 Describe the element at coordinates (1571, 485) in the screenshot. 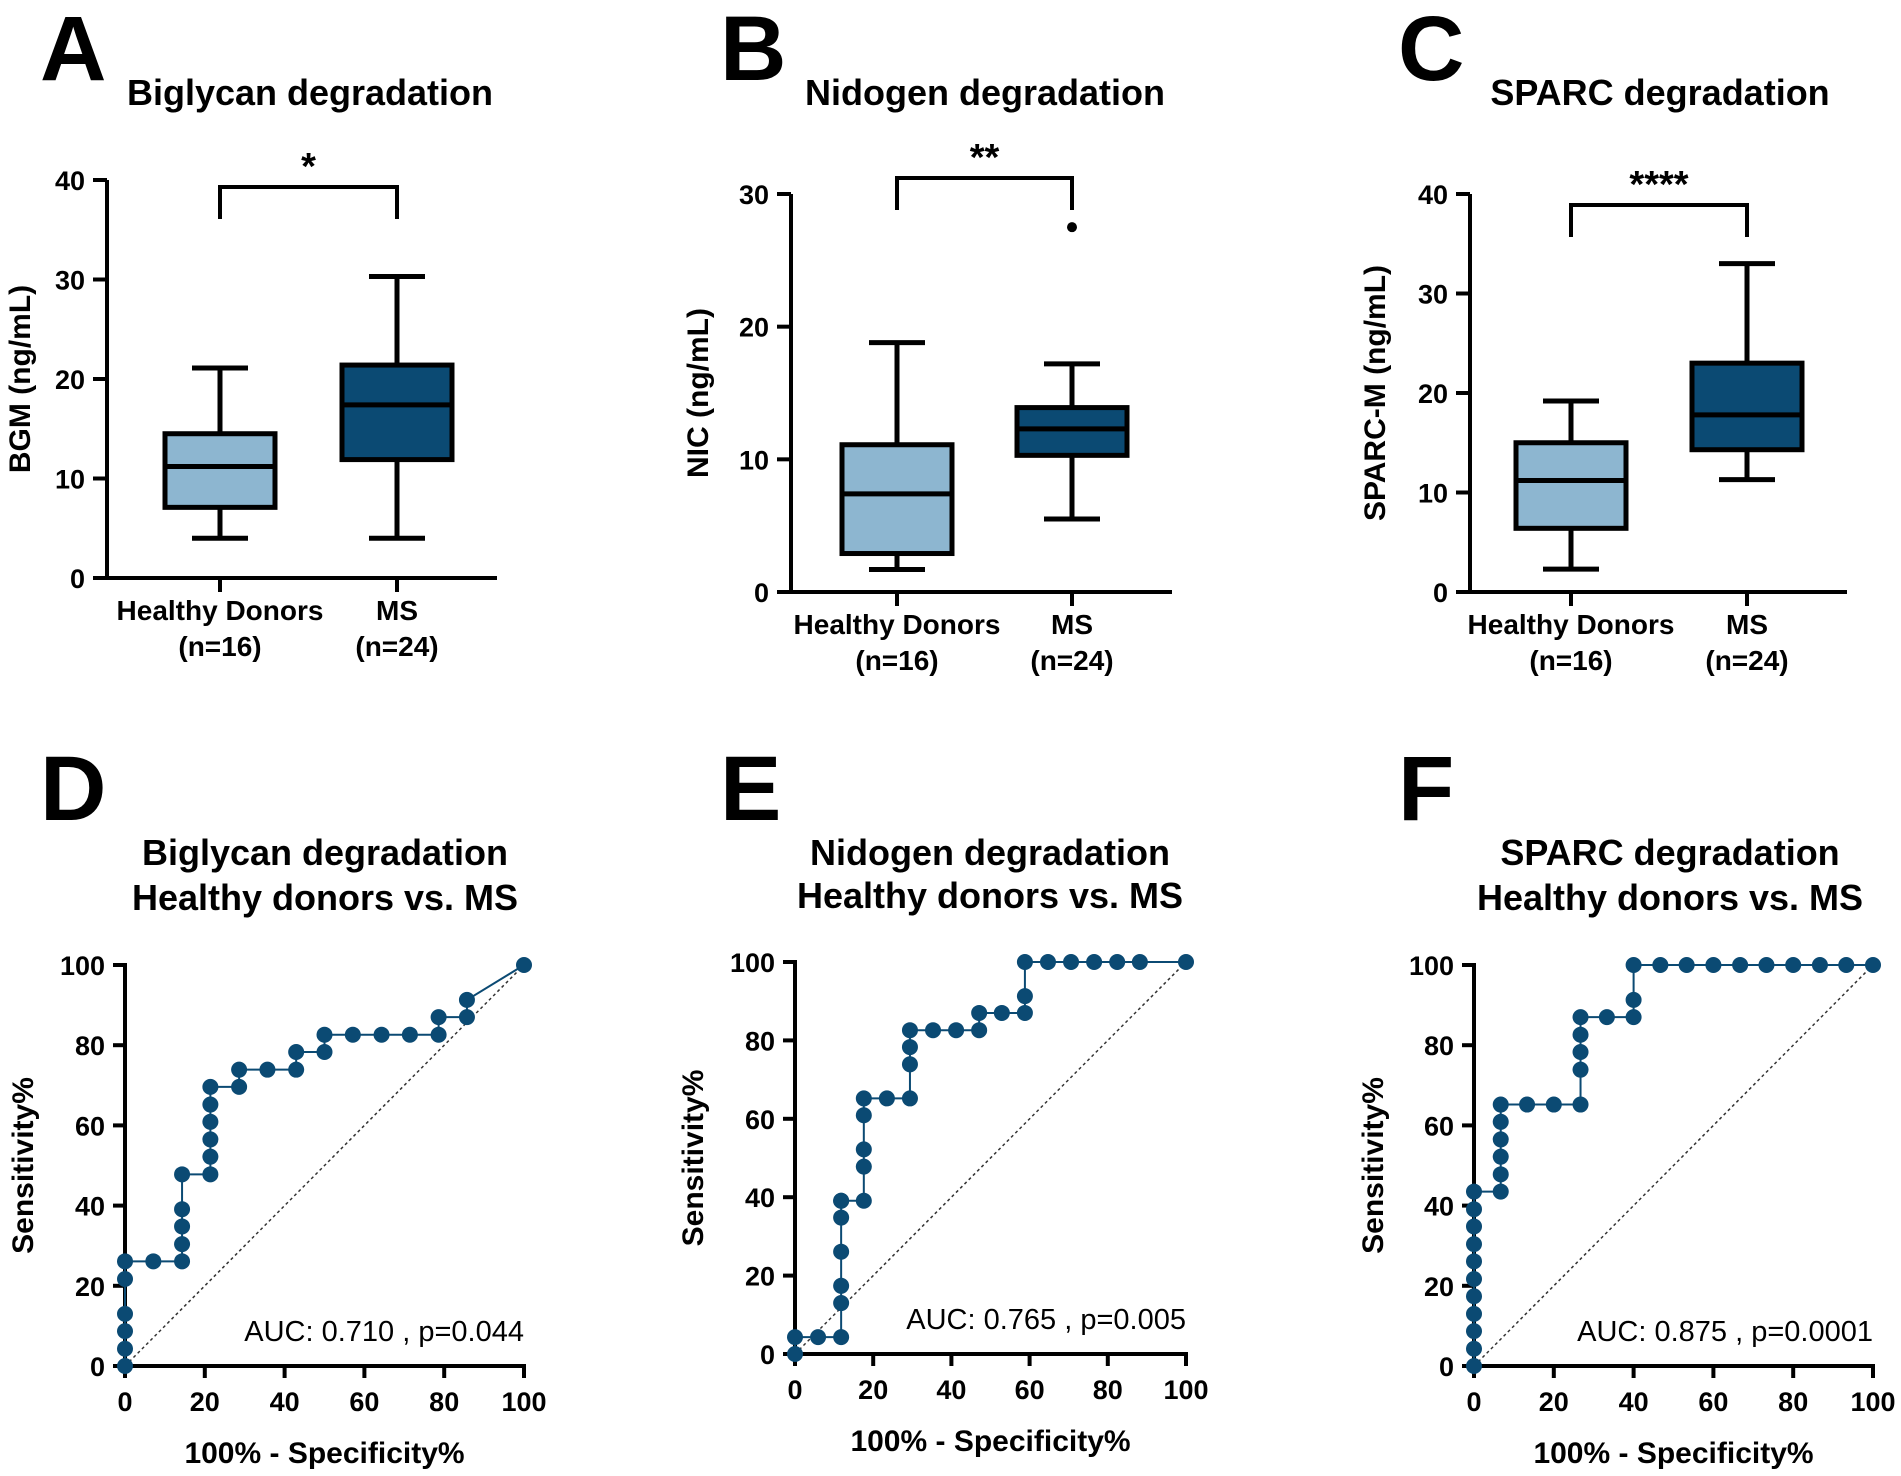

I see `box-healthy` at that location.